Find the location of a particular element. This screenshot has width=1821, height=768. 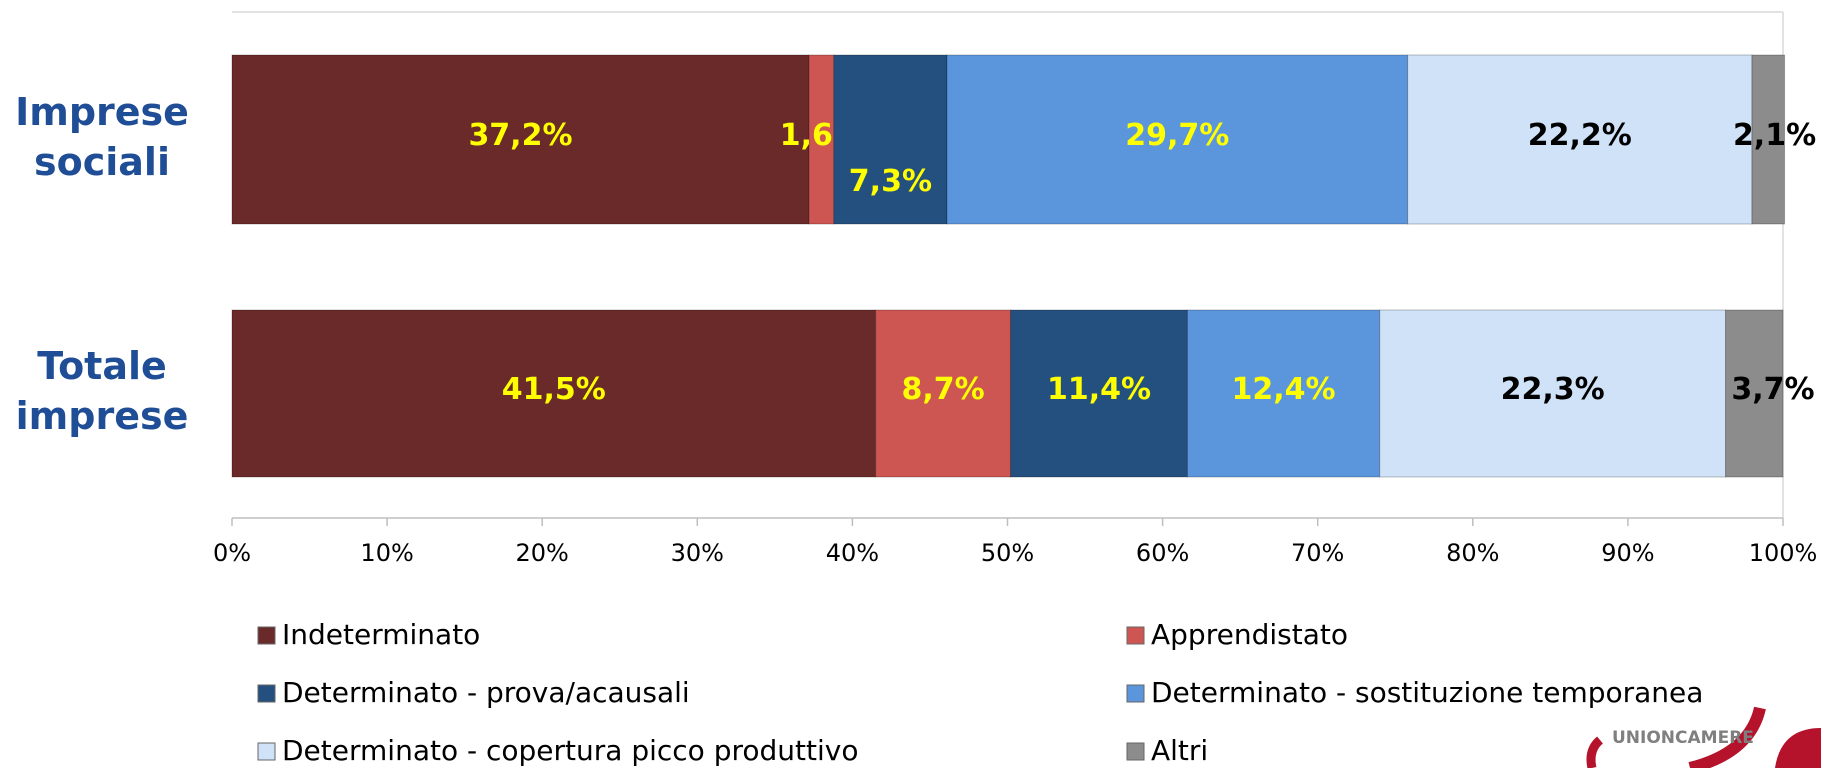

logo-text: UNIONCAMERE is located at coordinates (1683, 738).